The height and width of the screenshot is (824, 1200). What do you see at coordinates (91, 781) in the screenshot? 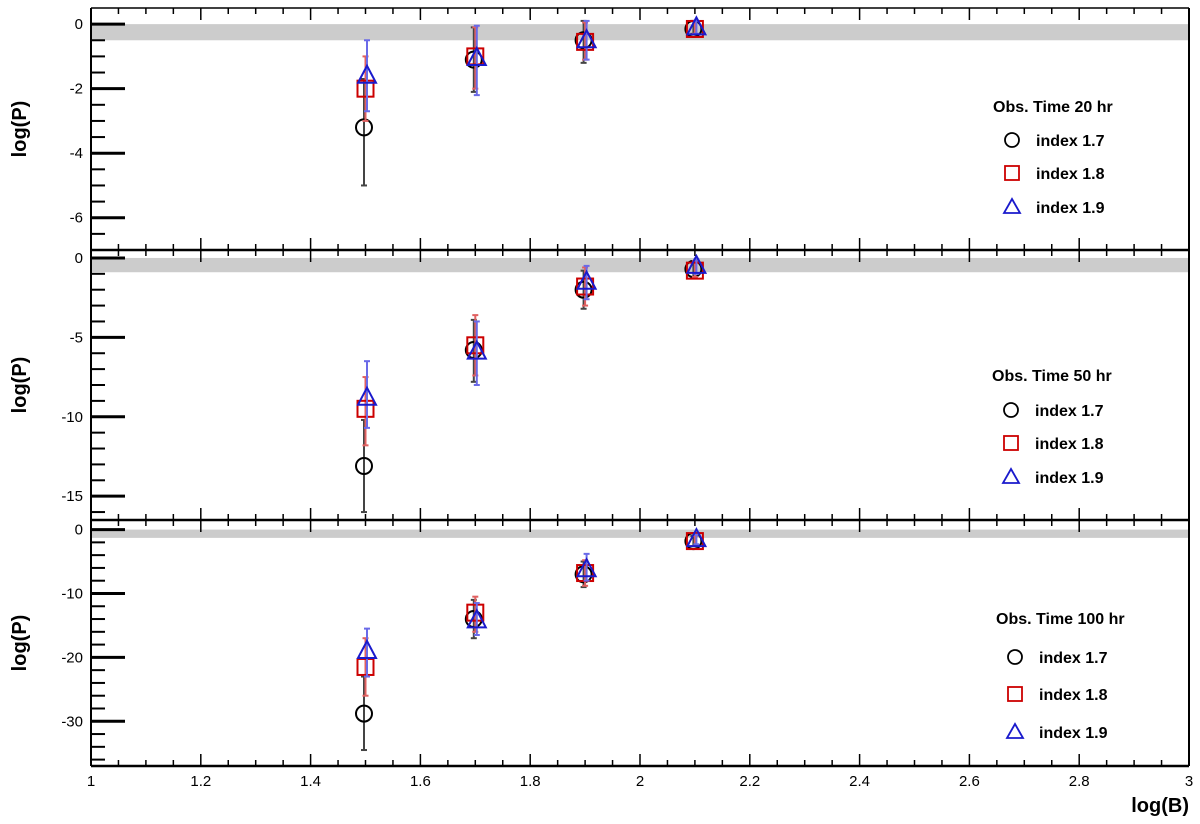
I see `x-tick-label: 1` at bounding box center [91, 781].